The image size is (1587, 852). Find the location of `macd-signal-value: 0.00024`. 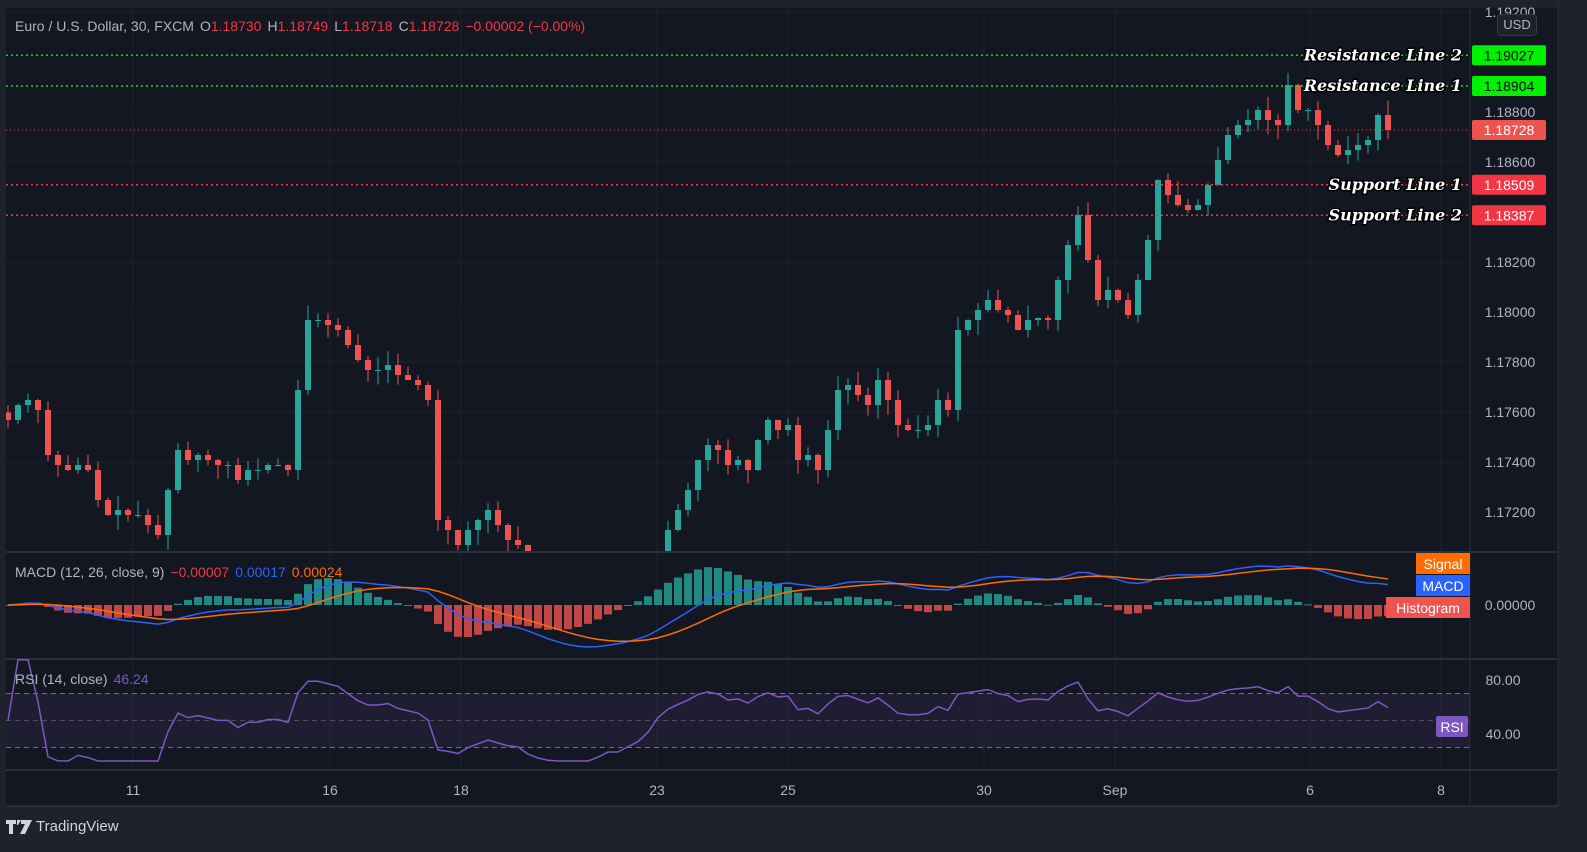

macd-signal-value: 0.00024 is located at coordinates (317, 572).